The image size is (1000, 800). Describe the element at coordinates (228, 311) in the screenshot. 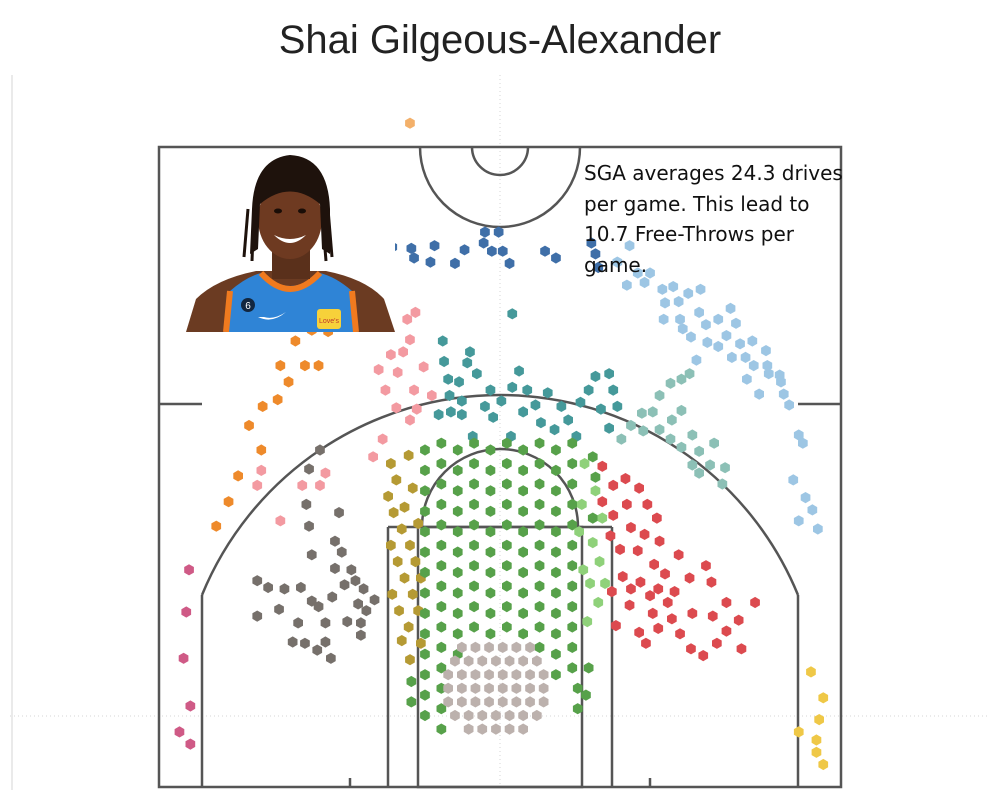

I see `jersey-trim-left` at that location.